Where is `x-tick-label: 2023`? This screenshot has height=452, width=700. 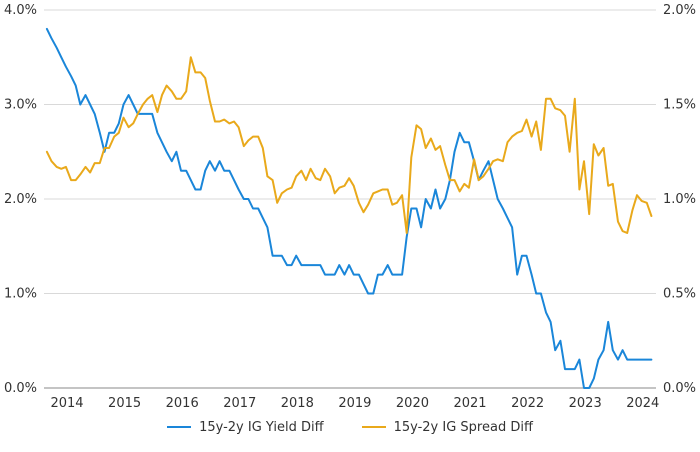 x-tick-label: 2023 is located at coordinates (585, 403).